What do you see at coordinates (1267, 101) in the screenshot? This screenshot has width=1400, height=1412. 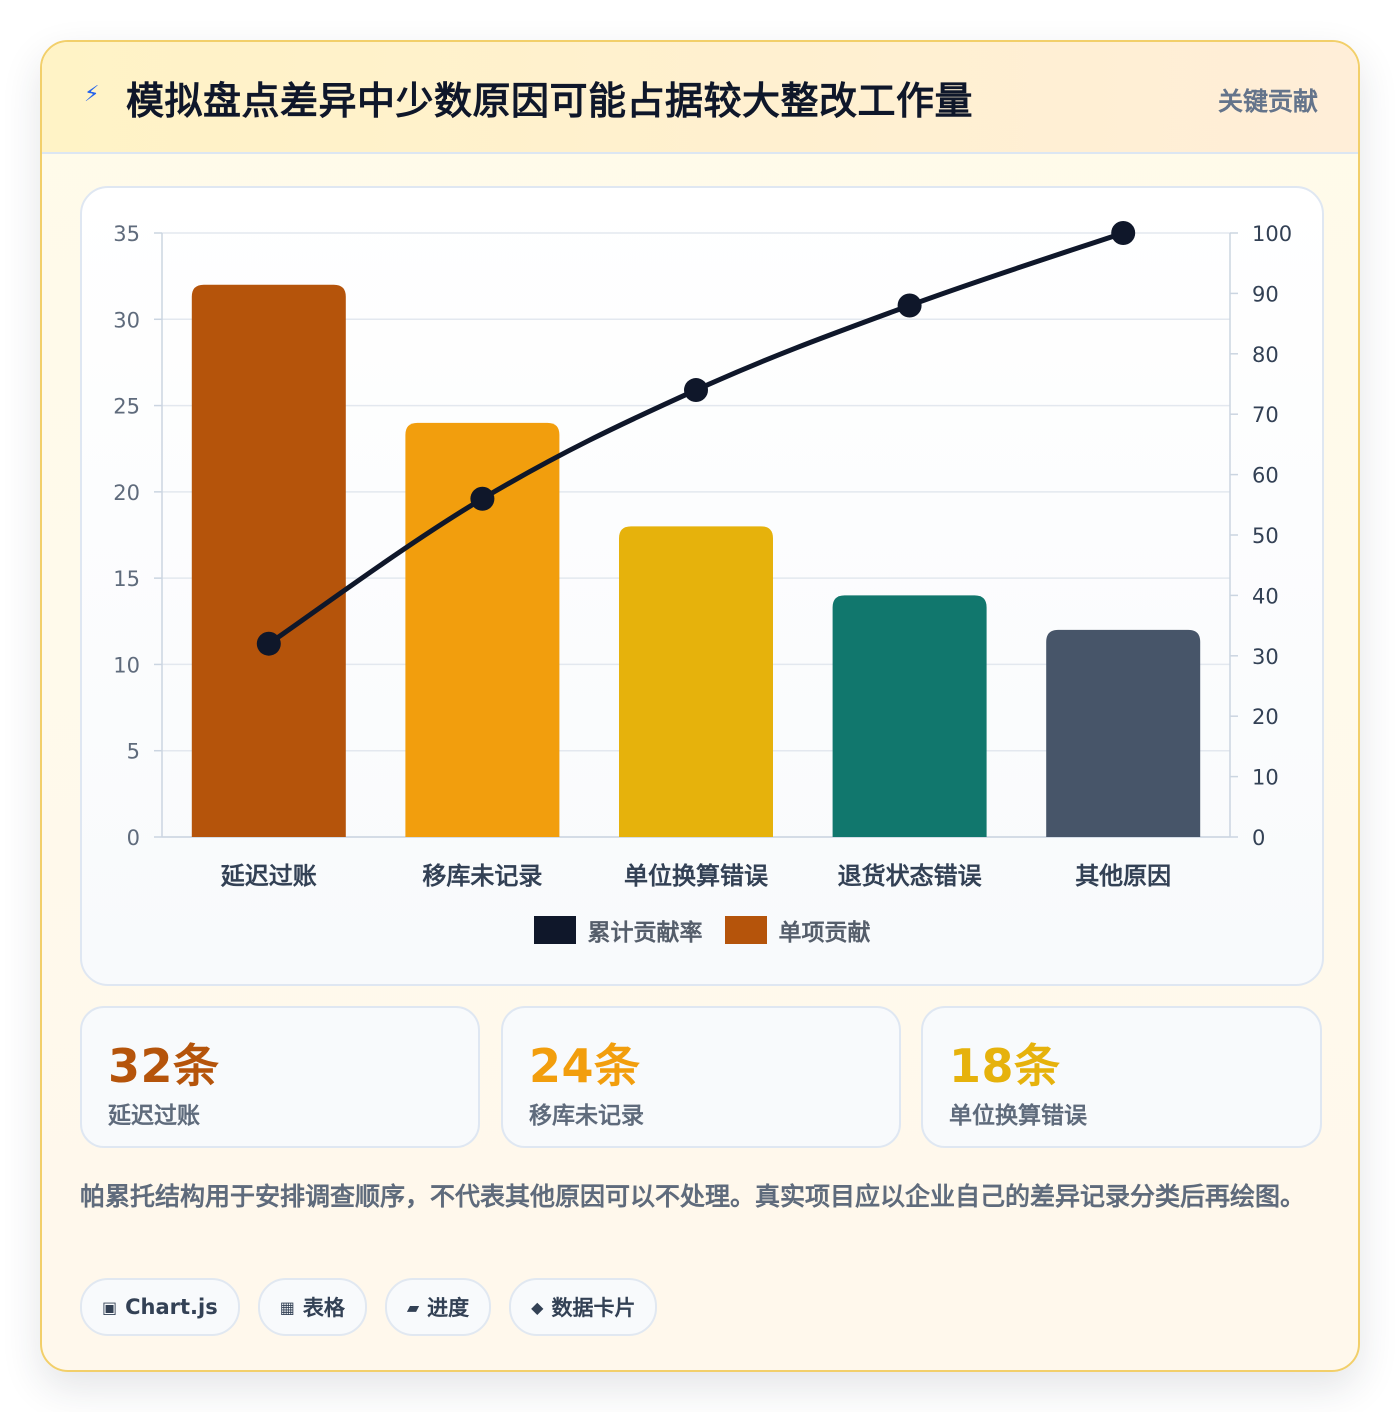 I see `key-contribution-badge: 关键贡献` at bounding box center [1267, 101].